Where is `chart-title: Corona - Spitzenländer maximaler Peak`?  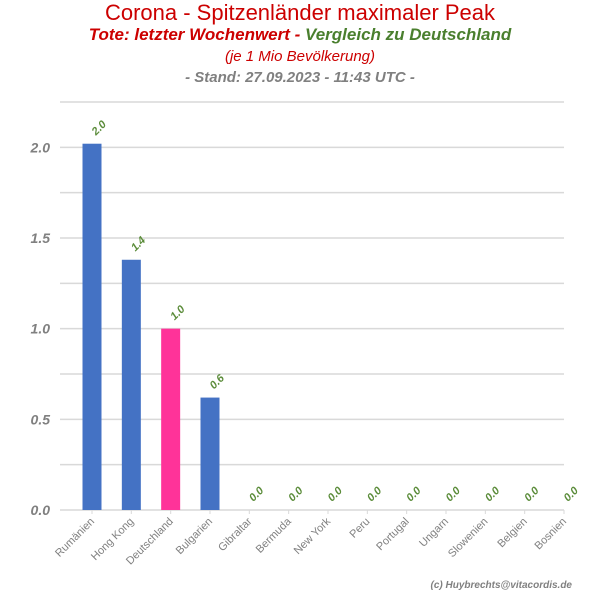 chart-title: Corona - Spitzenländer maximaler Peak is located at coordinates (300, 12).